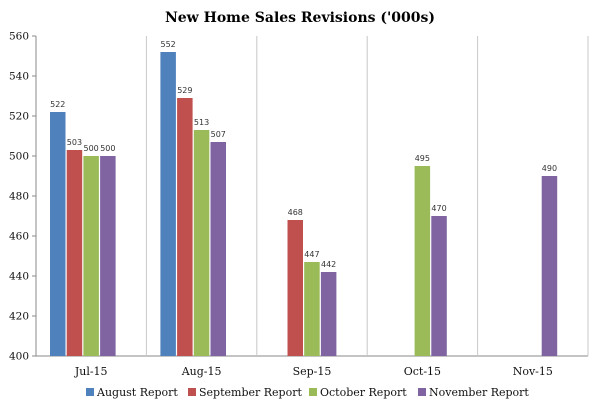 This screenshot has height=410, width=600. I want to click on y-tick-label: 420, so click(19, 317).